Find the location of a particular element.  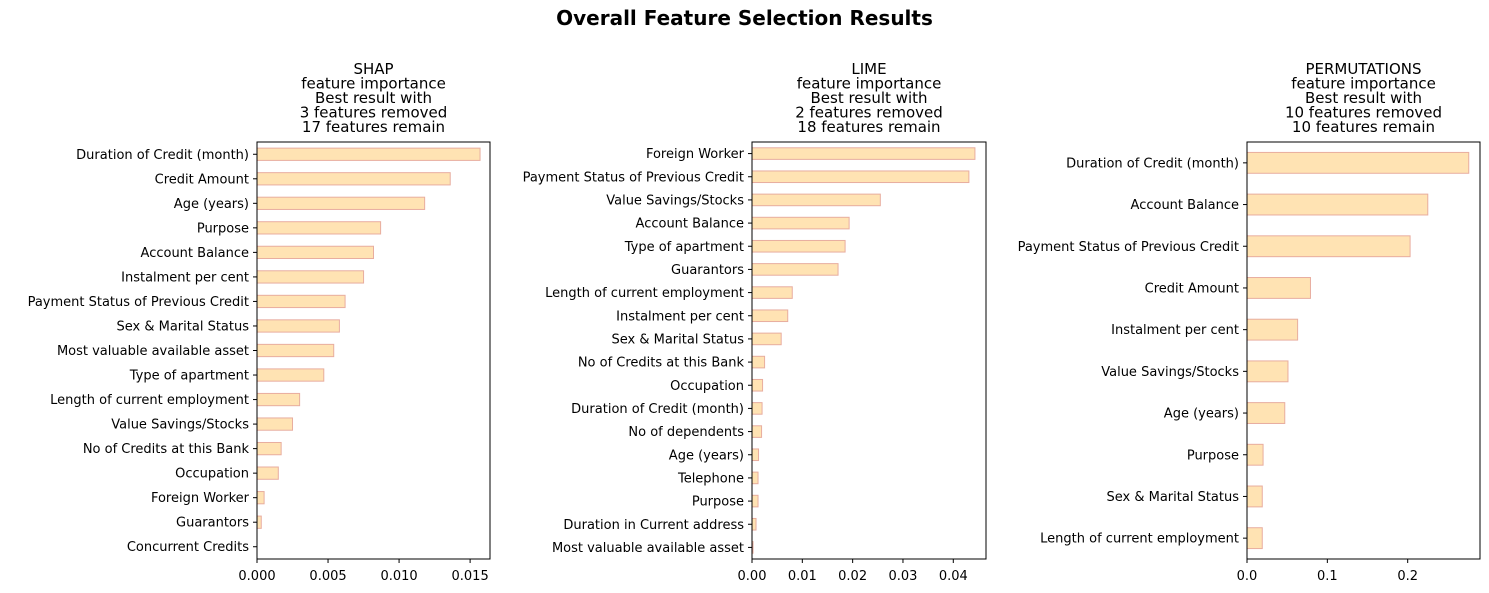

subplot-title-line: 10 features removed is located at coordinates (1363, 113).